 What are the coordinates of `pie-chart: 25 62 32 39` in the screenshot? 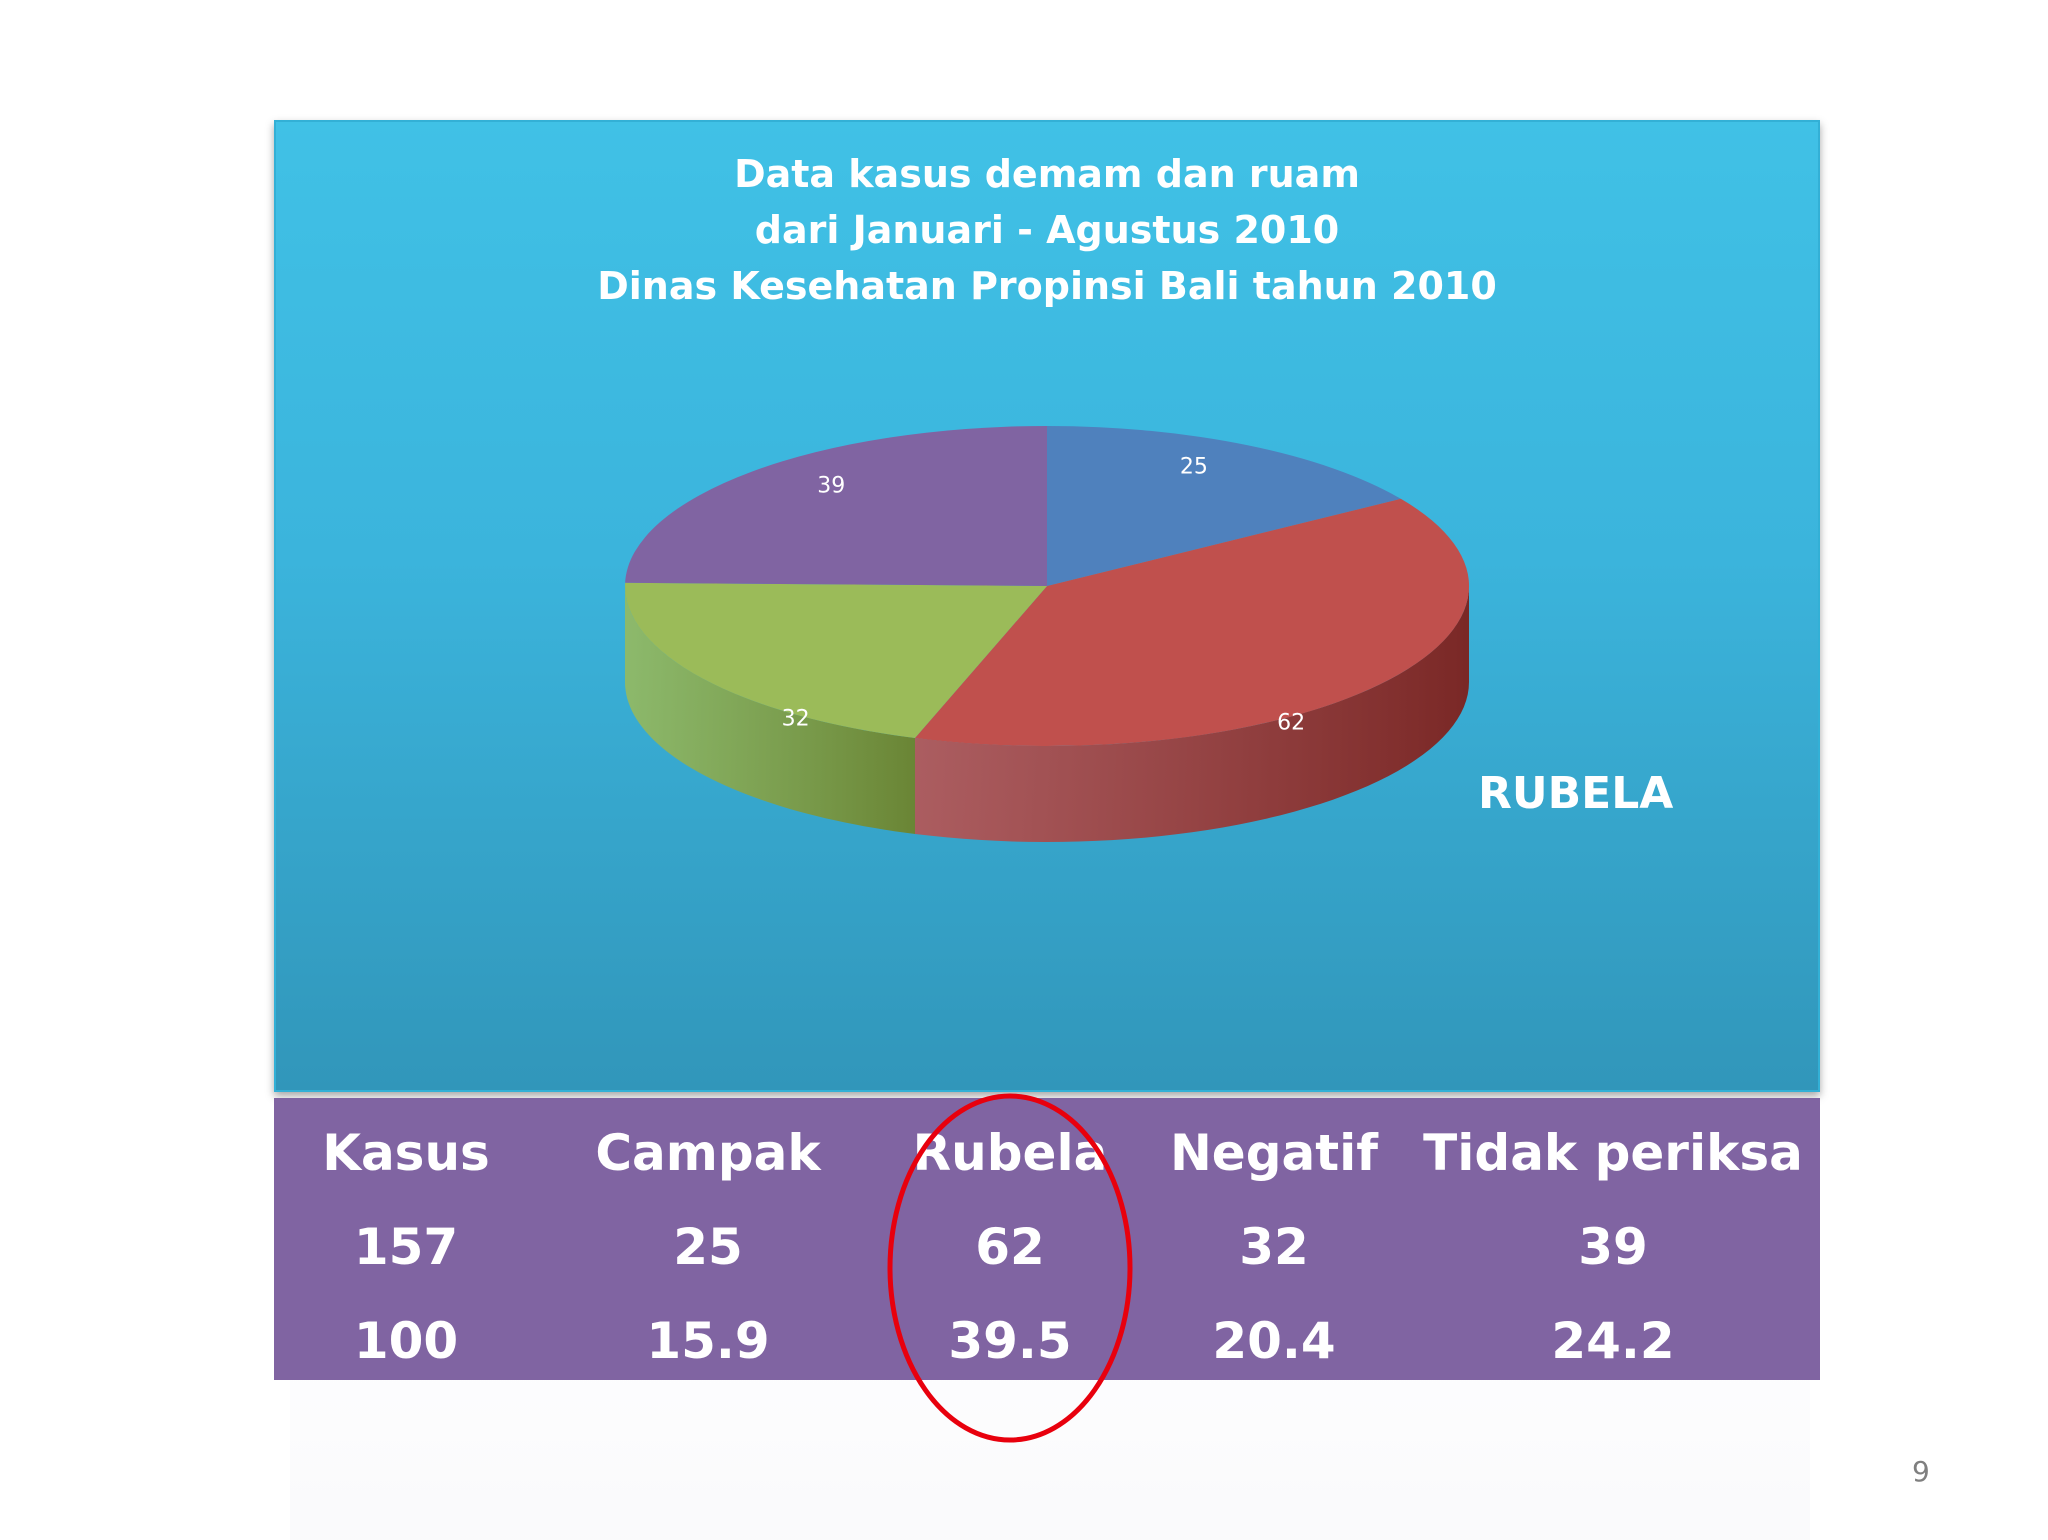 It's located at (1047, 634).